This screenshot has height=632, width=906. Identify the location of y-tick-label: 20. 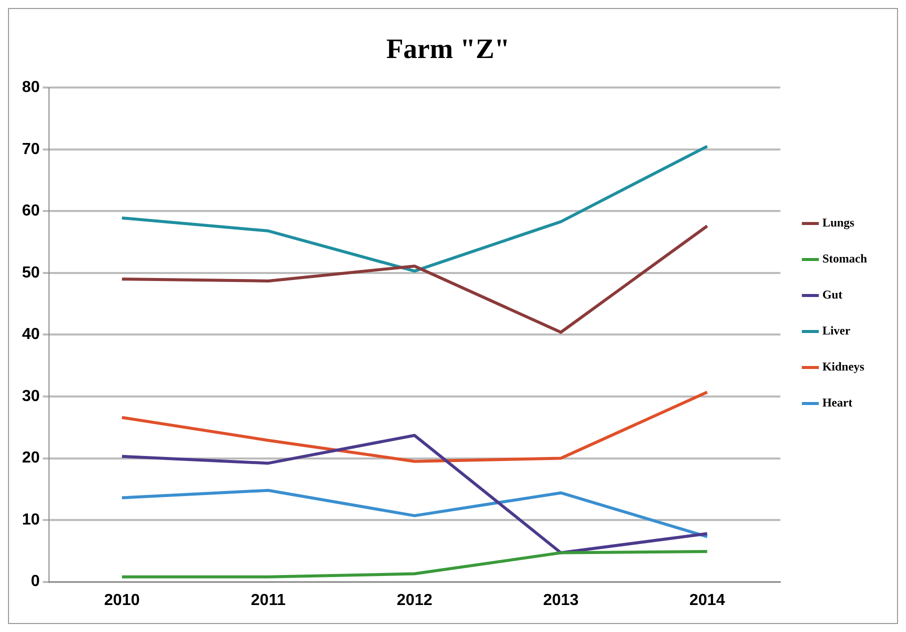
(31, 458).